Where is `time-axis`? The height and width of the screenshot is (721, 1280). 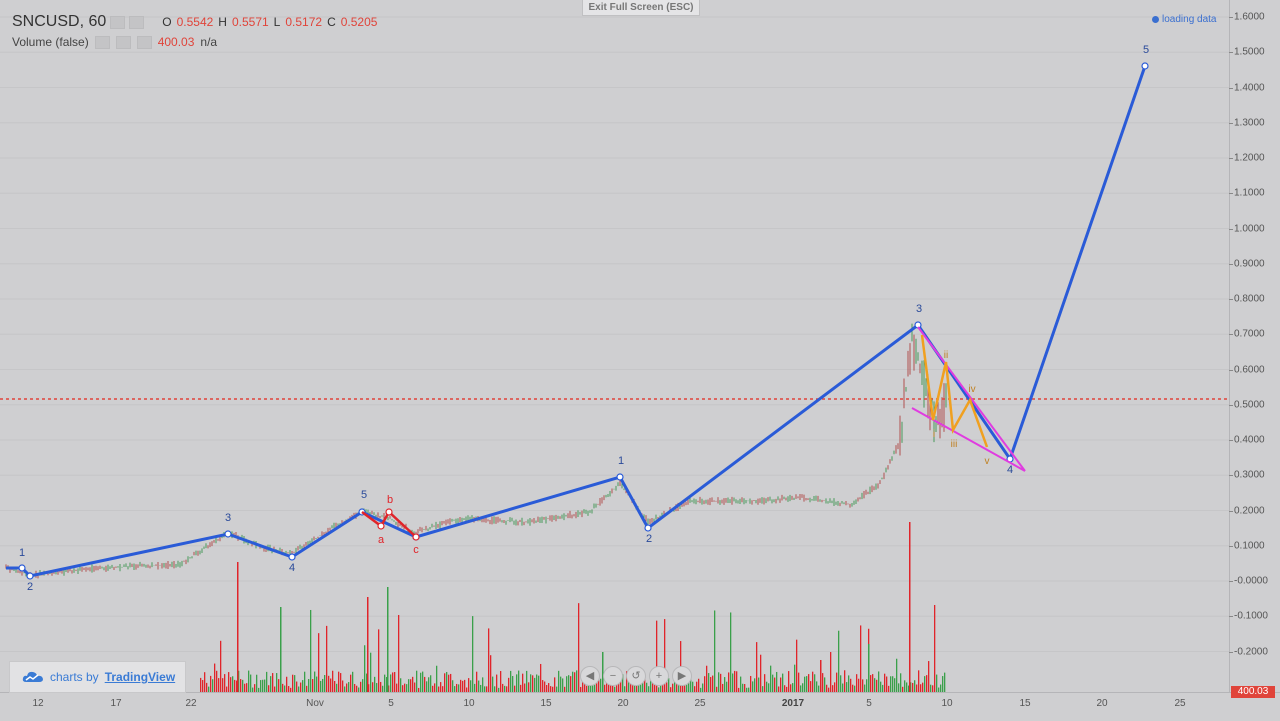
time-axis is located at coordinates (640, 706).